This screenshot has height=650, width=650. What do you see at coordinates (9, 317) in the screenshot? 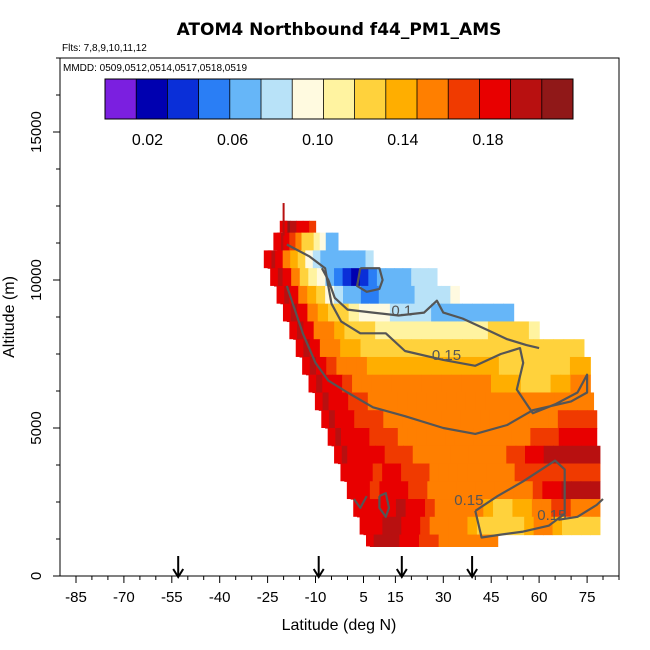
I see `y-axis-label: Altitude (m)` at bounding box center [9, 317].